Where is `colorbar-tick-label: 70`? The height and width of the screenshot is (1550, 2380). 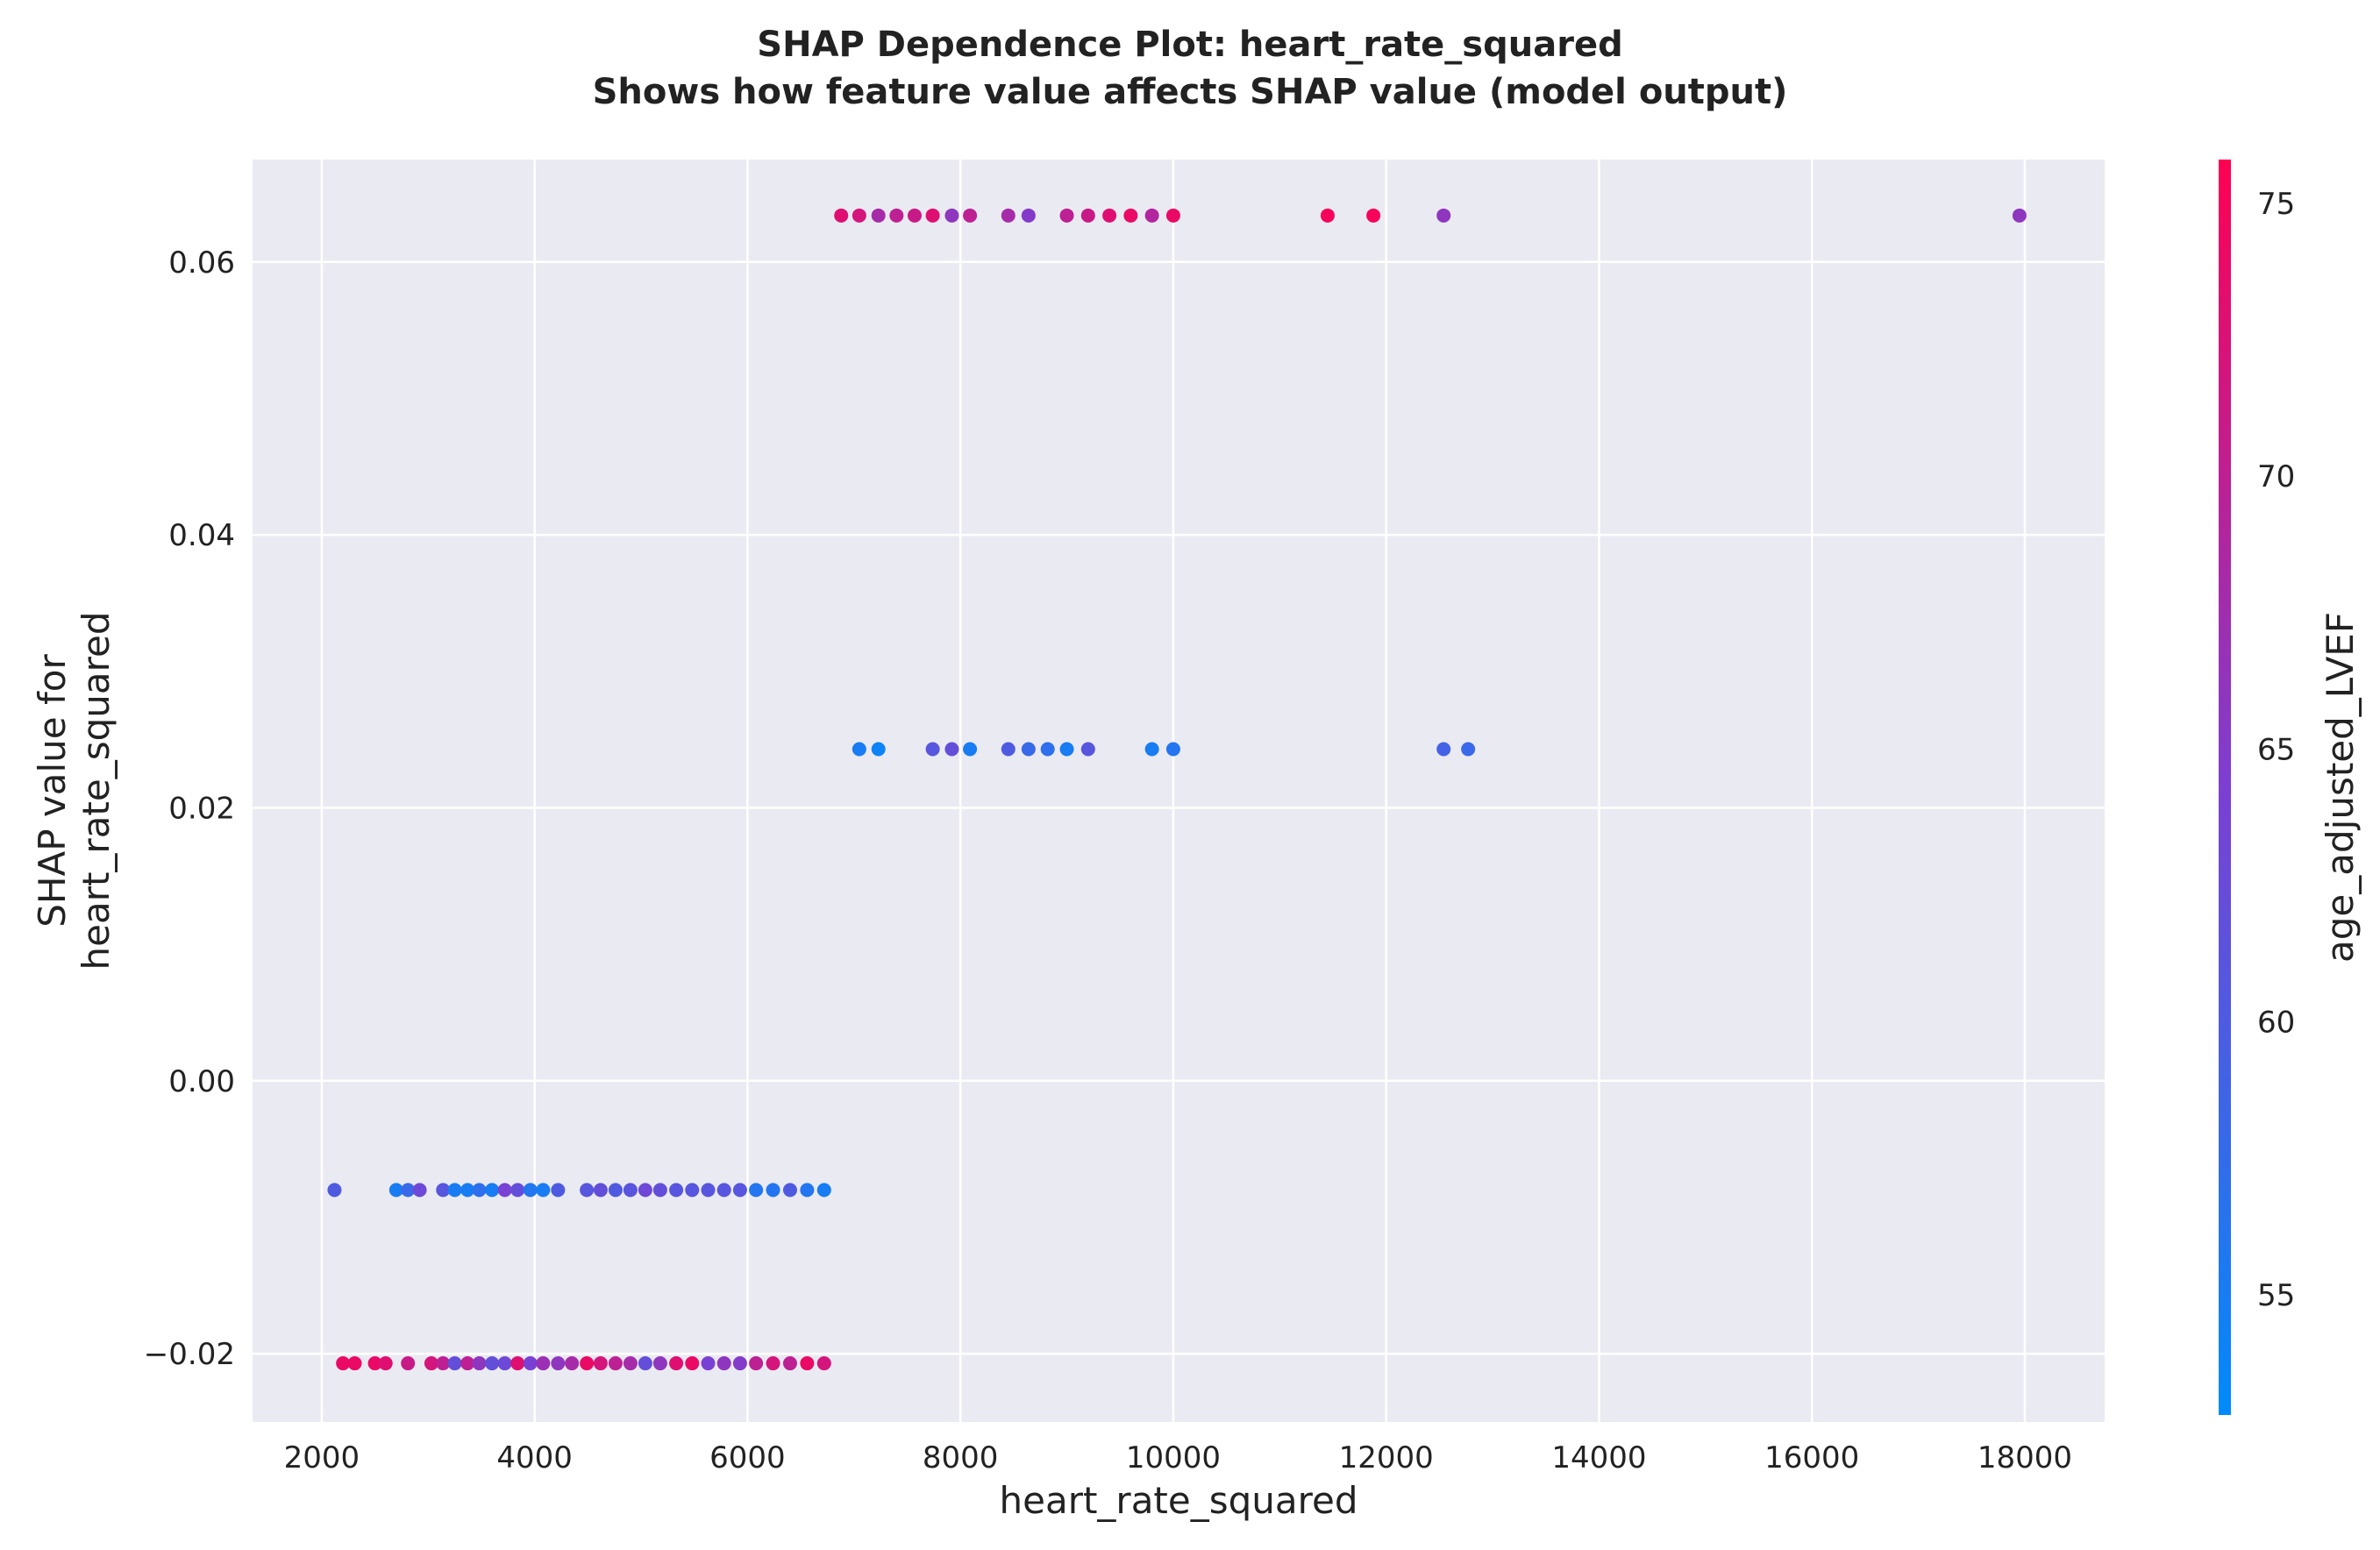 colorbar-tick-label: 70 is located at coordinates (2276, 476).